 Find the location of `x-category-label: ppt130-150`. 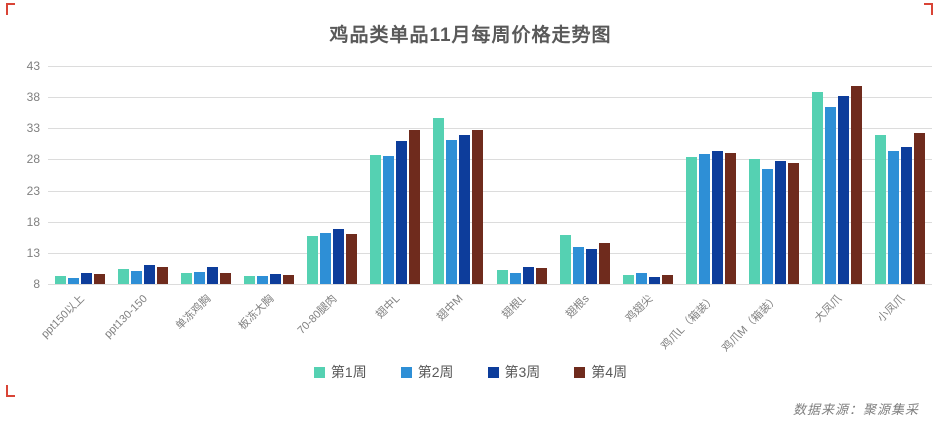

x-category-label: ppt130-150 is located at coordinates (126, 316).